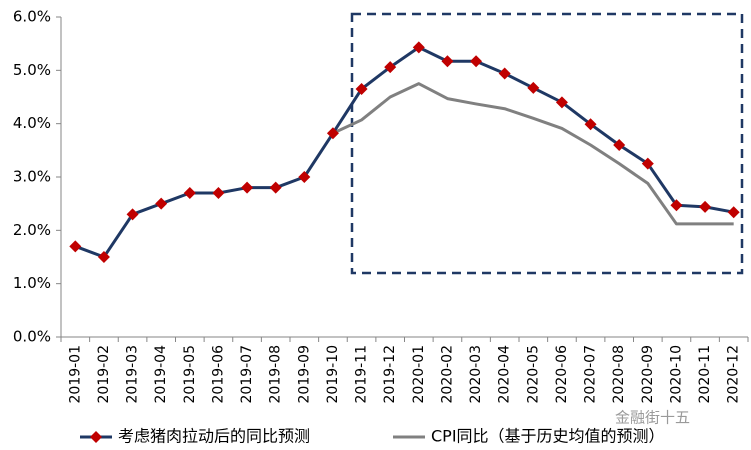 The image size is (751, 450). Describe the element at coordinates (648, 374) in the screenshot. I see `x-tick-label: 2020-09` at that location.